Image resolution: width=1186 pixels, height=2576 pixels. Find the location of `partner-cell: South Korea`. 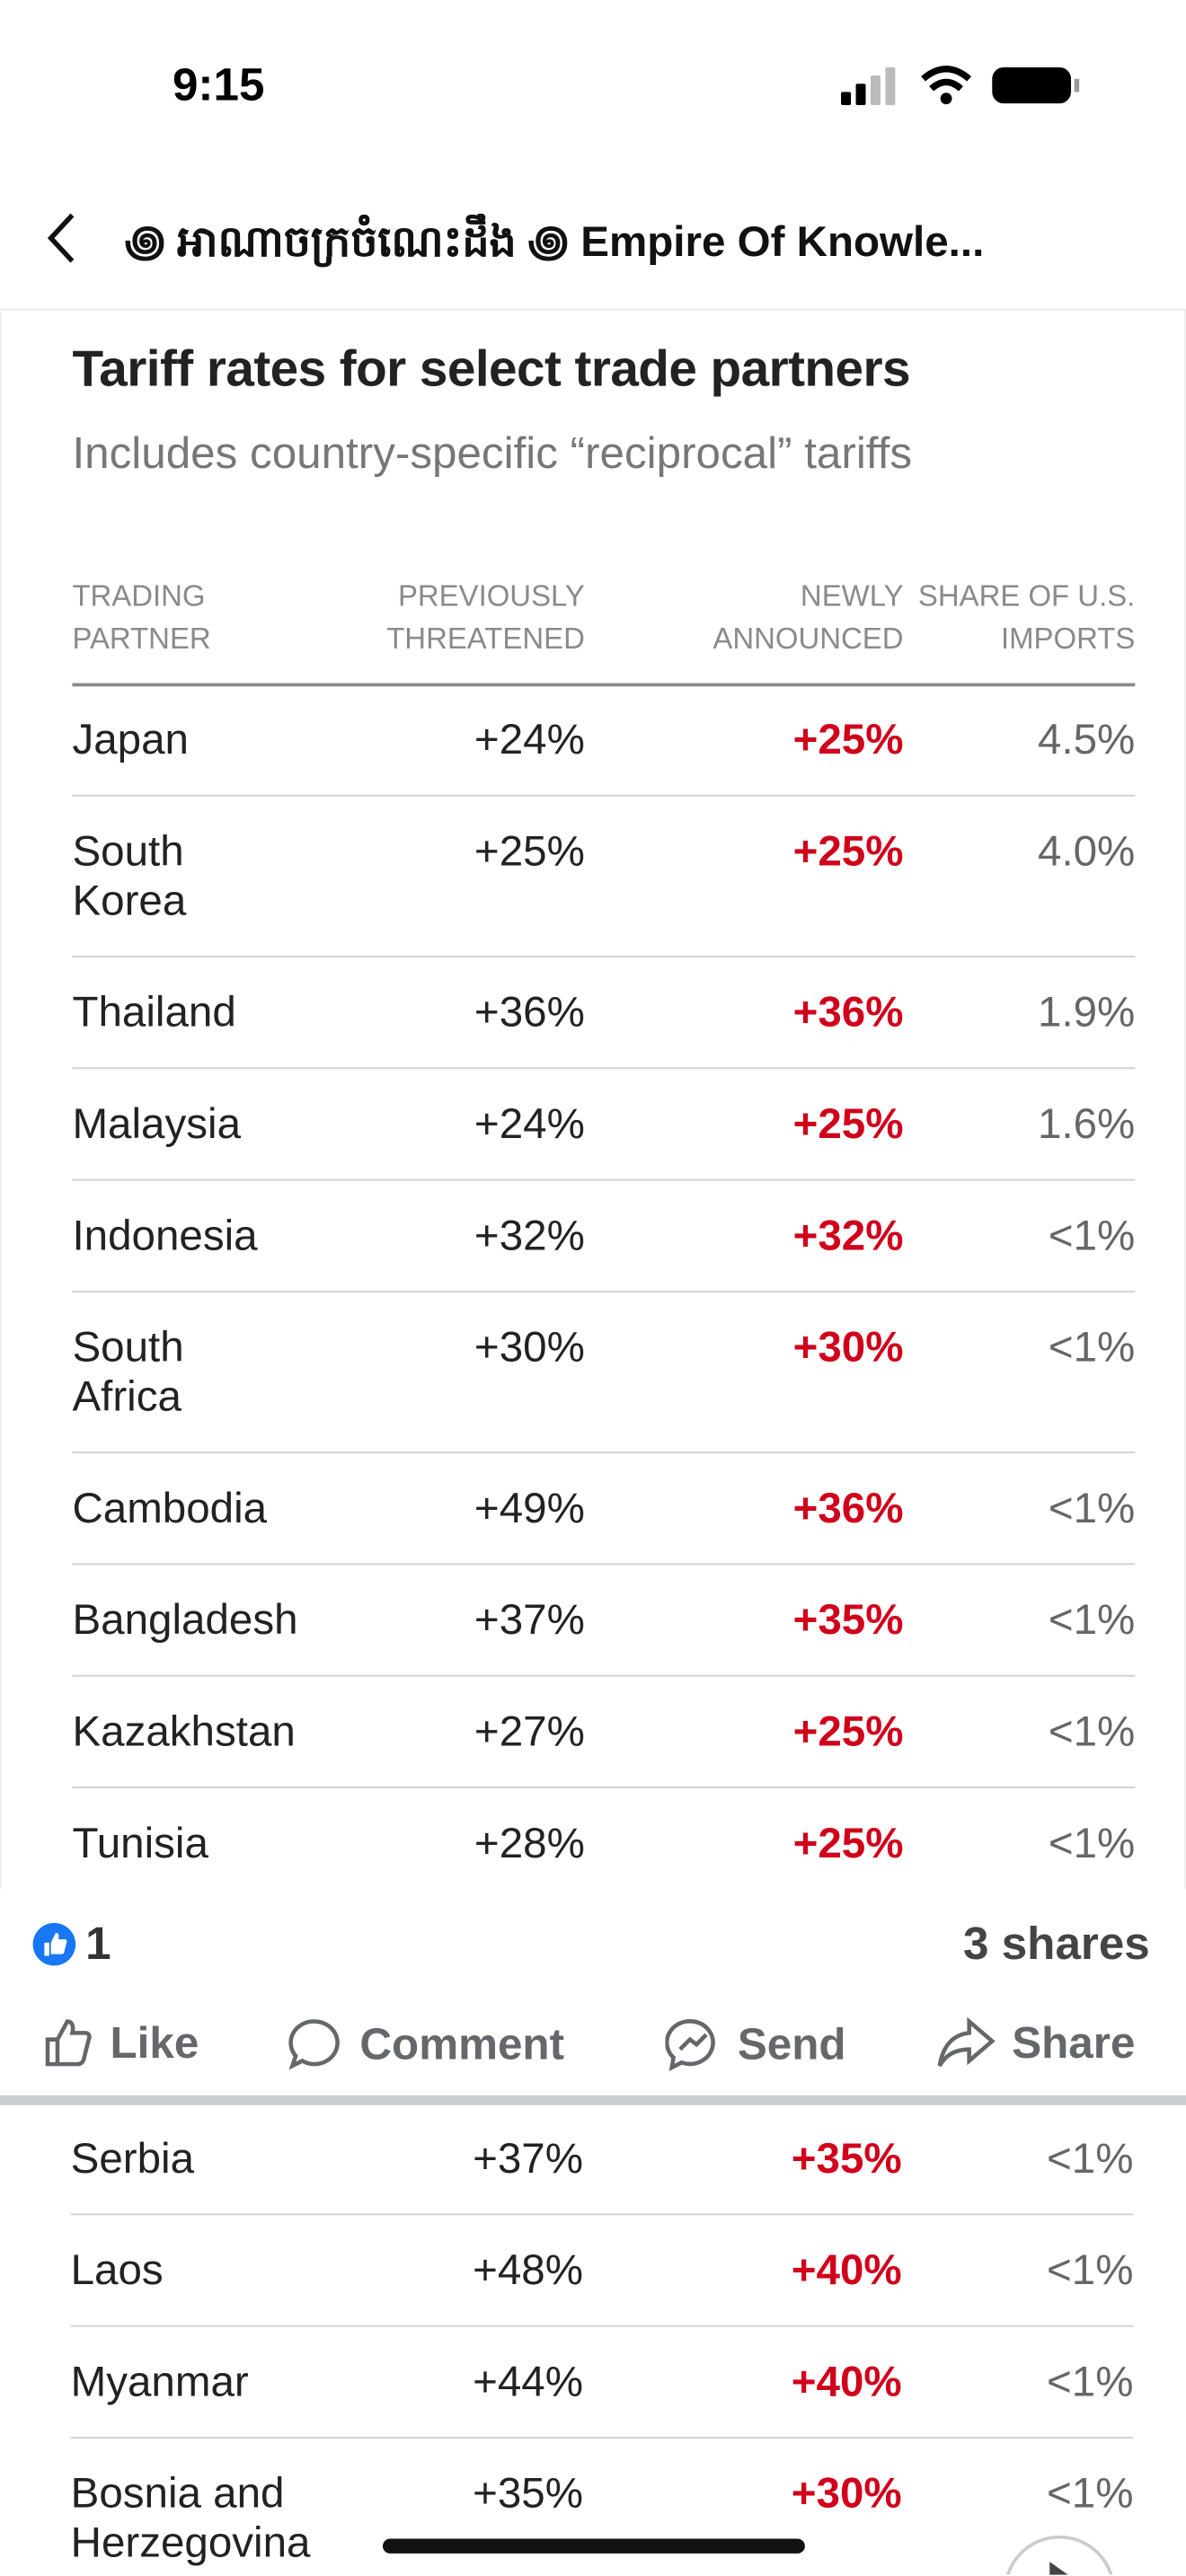

partner-cell: South Korea is located at coordinates (129, 875).